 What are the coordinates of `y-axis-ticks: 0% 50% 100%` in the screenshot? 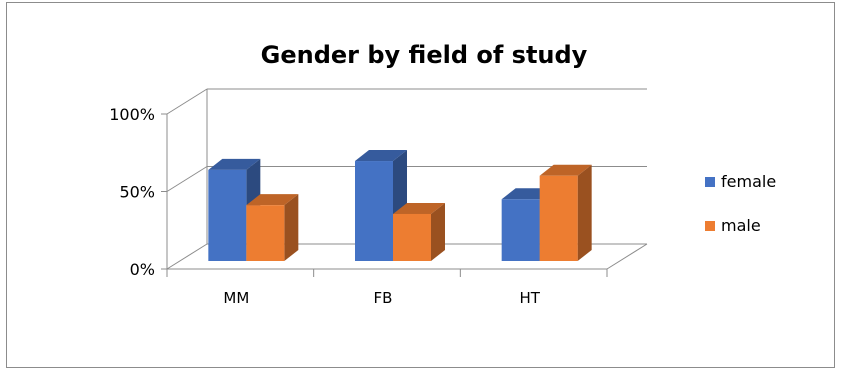 It's located at (132, 192).